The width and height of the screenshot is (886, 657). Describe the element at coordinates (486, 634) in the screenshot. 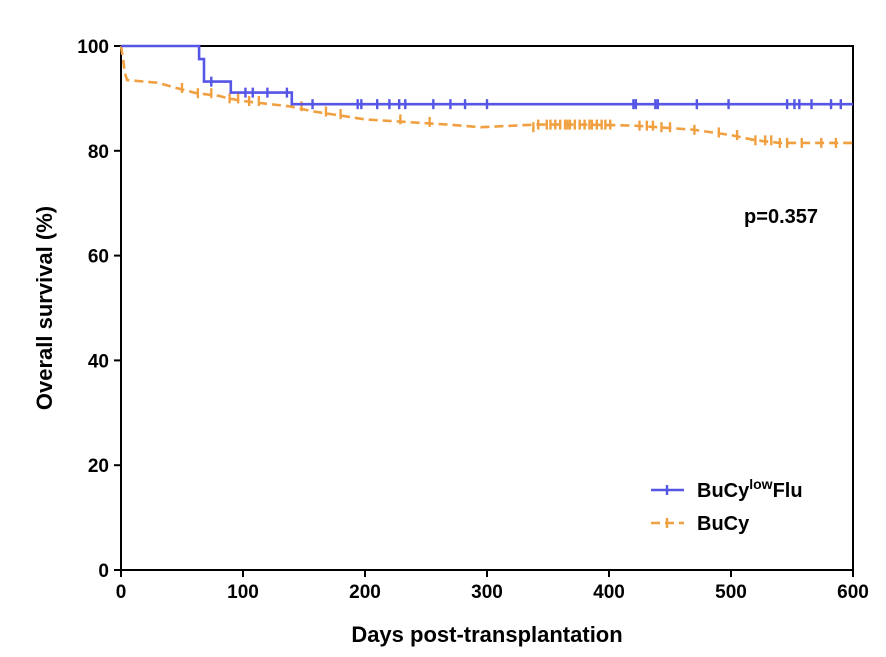

I see `x-axis-title: Days post-transplantation` at that location.